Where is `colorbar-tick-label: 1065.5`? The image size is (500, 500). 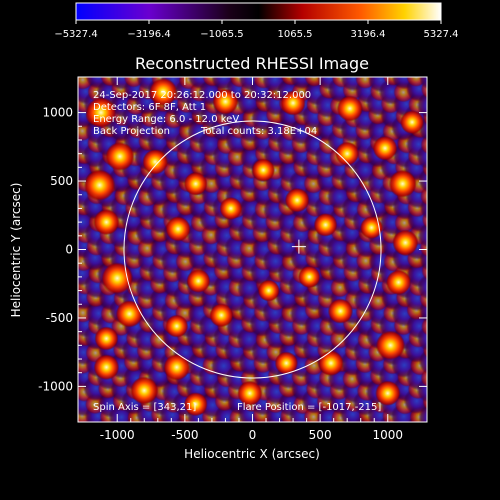
colorbar-tick-label: 1065.5 is located at coordinates (295, 34).